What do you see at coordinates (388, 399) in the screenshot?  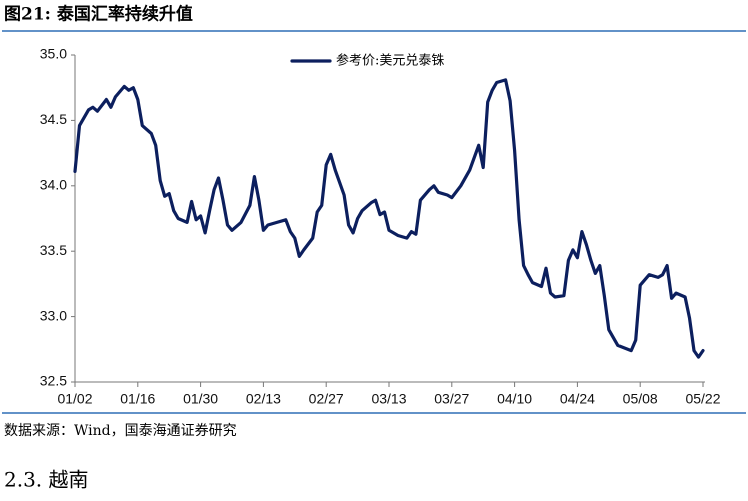 I see `x-tick-label: 03/13` at bounding box center [388, 399].